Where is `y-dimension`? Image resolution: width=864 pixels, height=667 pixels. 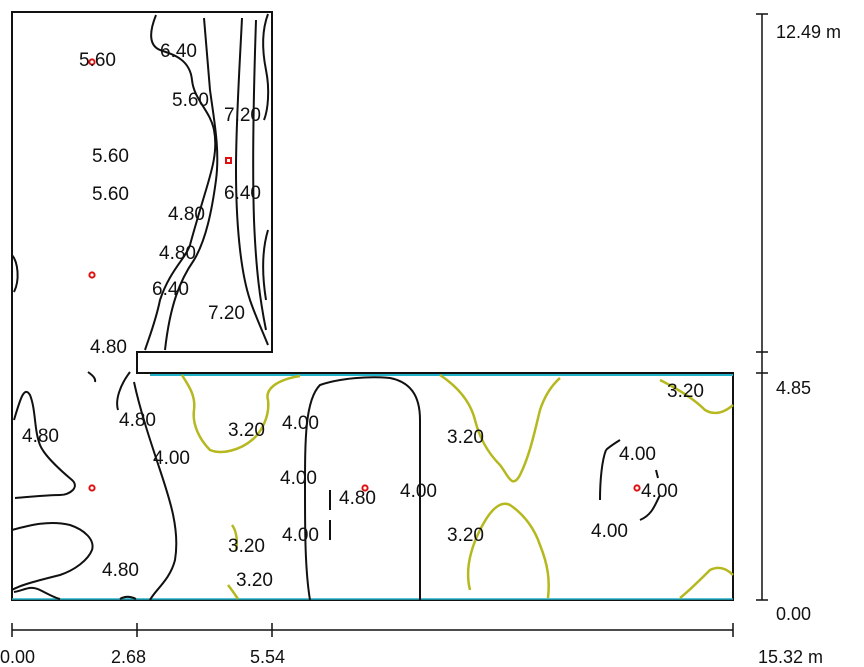
y-dimension is located at coordinates (762, 307).